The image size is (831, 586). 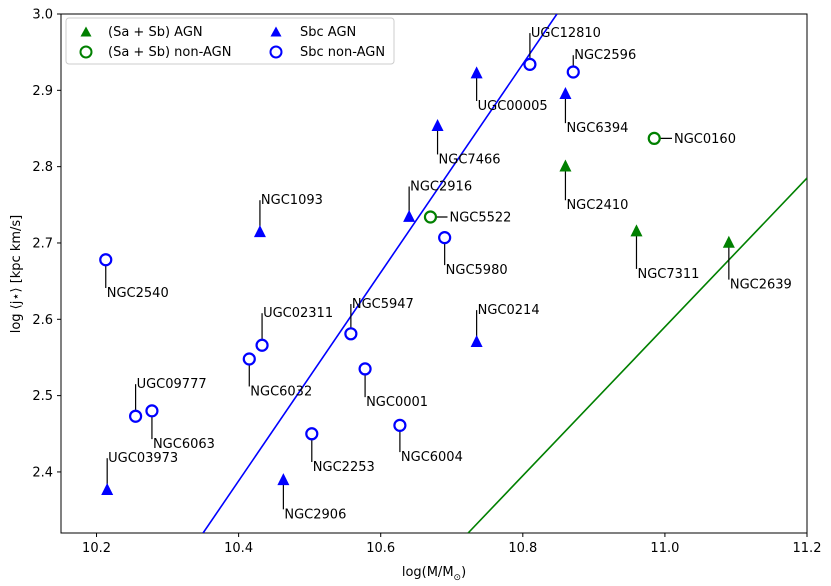 I want to click on y-tick-label: 2.7, so click(x=42, y=243).